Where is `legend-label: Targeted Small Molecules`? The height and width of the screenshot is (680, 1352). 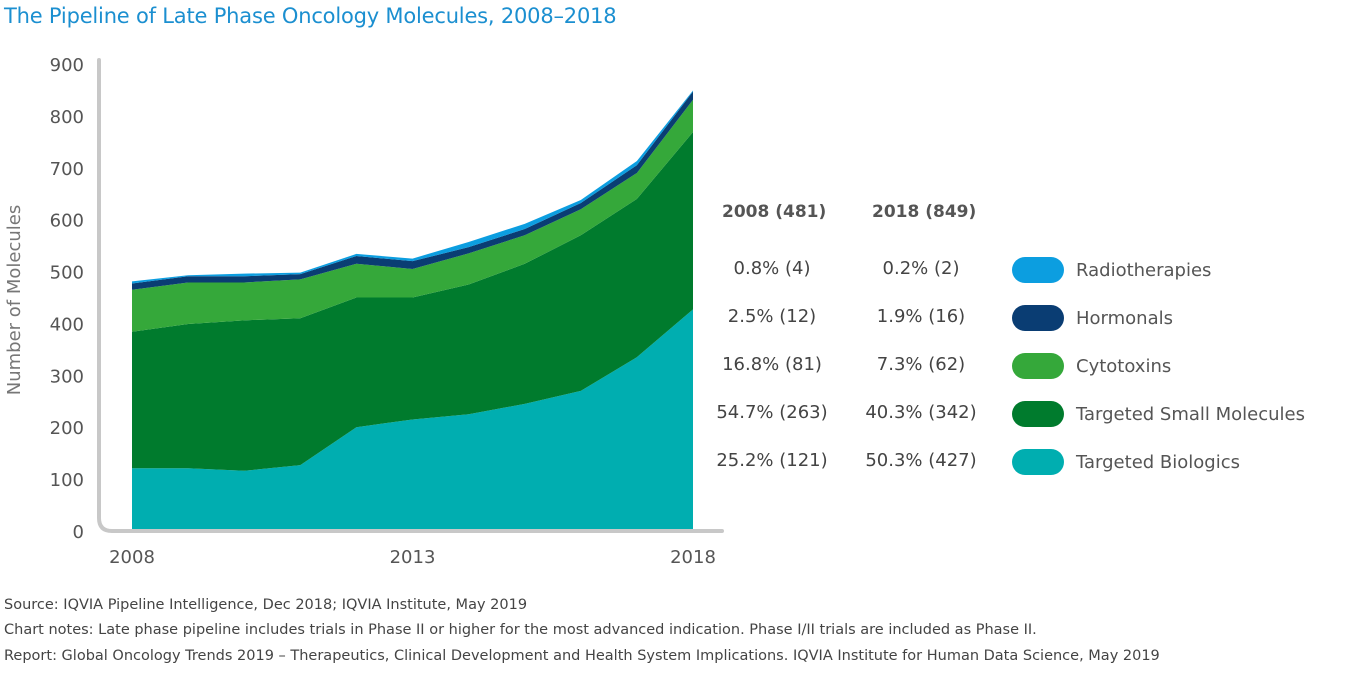
legend-label: Targeted Small Molecules is located at coordinates (1190, 414).